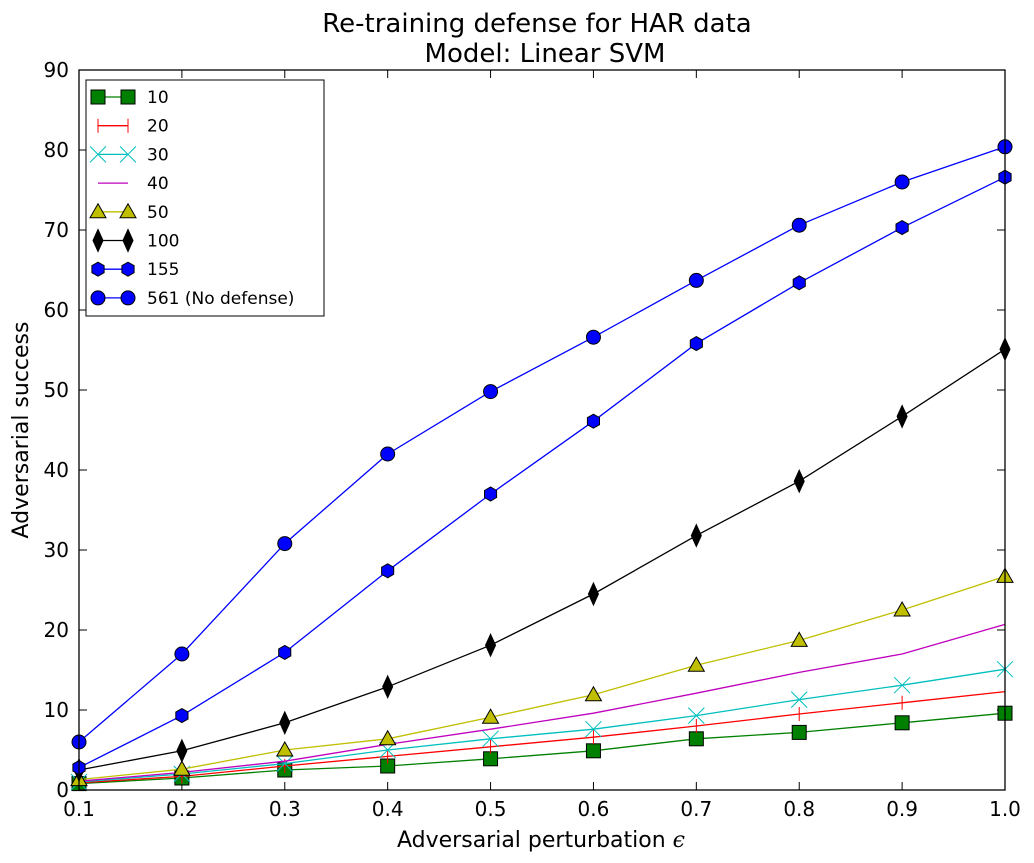  Describe the element at coordinates (594, 809) in the screenshot. I see `x-tick-label: 0.6` at that location.